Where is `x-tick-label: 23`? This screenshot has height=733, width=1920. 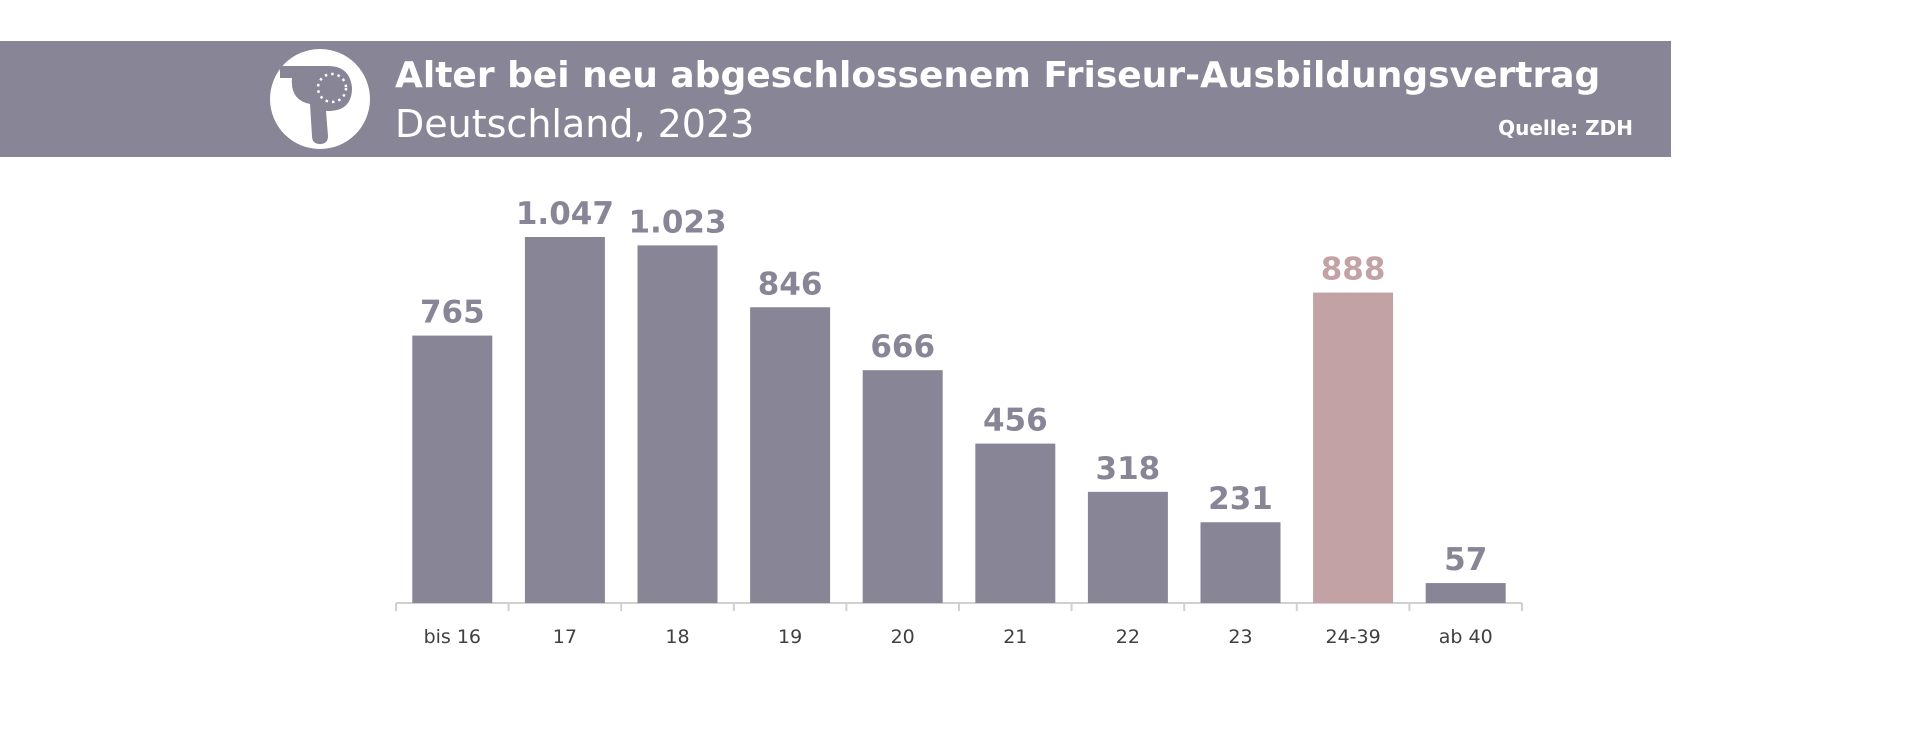 x-tick-label: 23 is located at coordinates (1240, 637).